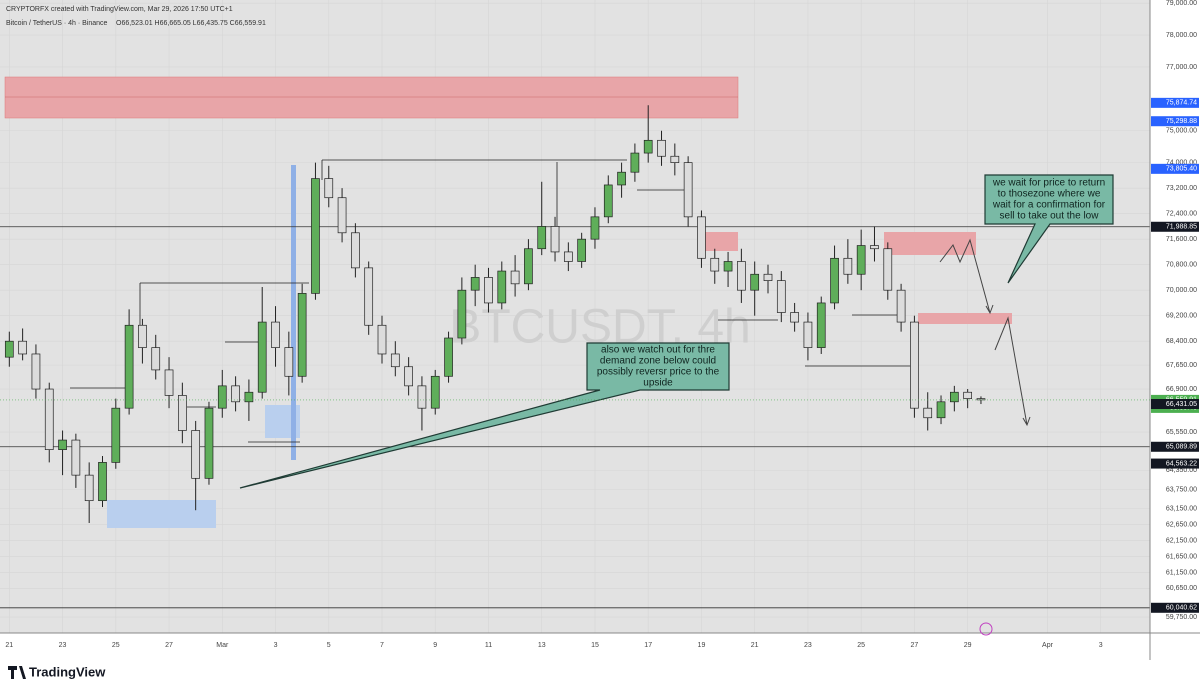  Describe the element at coordinates (1181, 103) in the screenshot. I see `price-label: 75,874.74` at that location.